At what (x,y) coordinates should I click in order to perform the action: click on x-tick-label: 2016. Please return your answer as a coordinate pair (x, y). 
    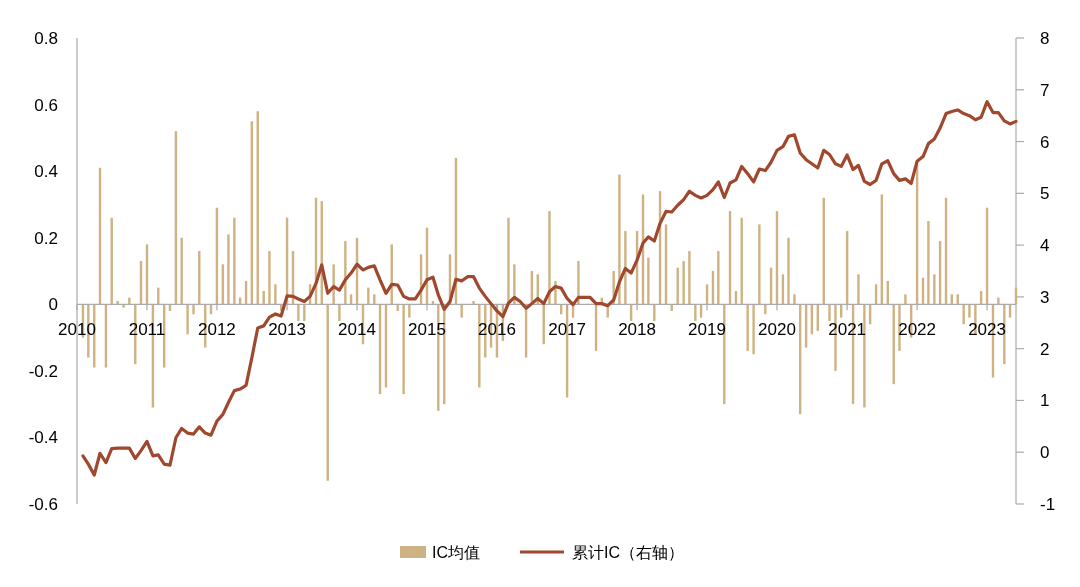
    Looking at the image, I should click on (497, 330).